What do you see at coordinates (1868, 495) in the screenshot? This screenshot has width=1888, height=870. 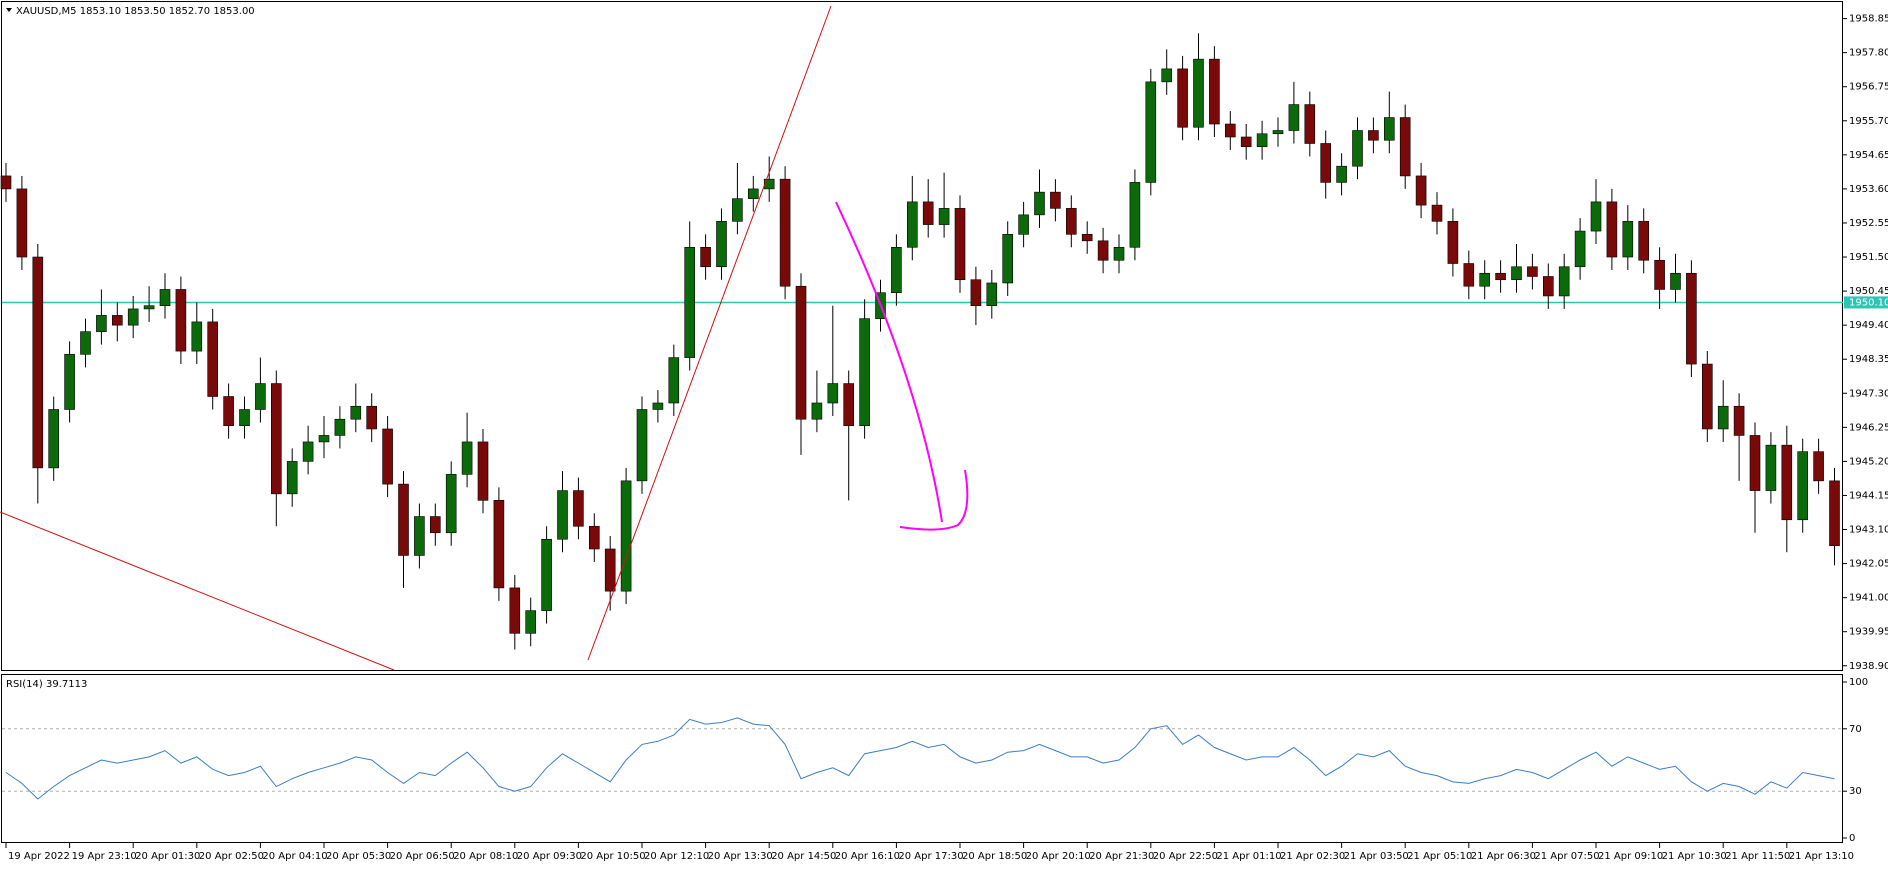 I see `y-tick-label: 1944.15` at bounding box center [1868, 495].